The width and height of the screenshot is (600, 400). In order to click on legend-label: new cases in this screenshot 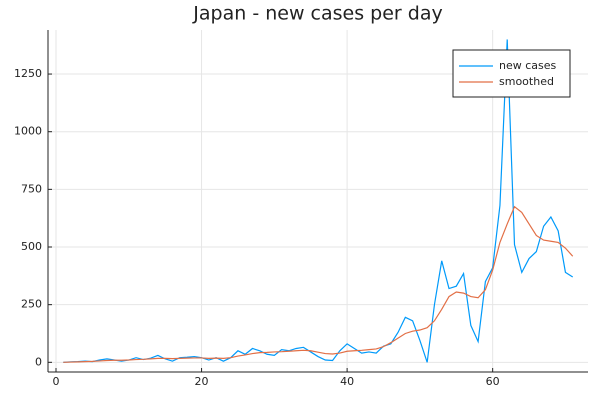, I will do `click(528, 65)`.